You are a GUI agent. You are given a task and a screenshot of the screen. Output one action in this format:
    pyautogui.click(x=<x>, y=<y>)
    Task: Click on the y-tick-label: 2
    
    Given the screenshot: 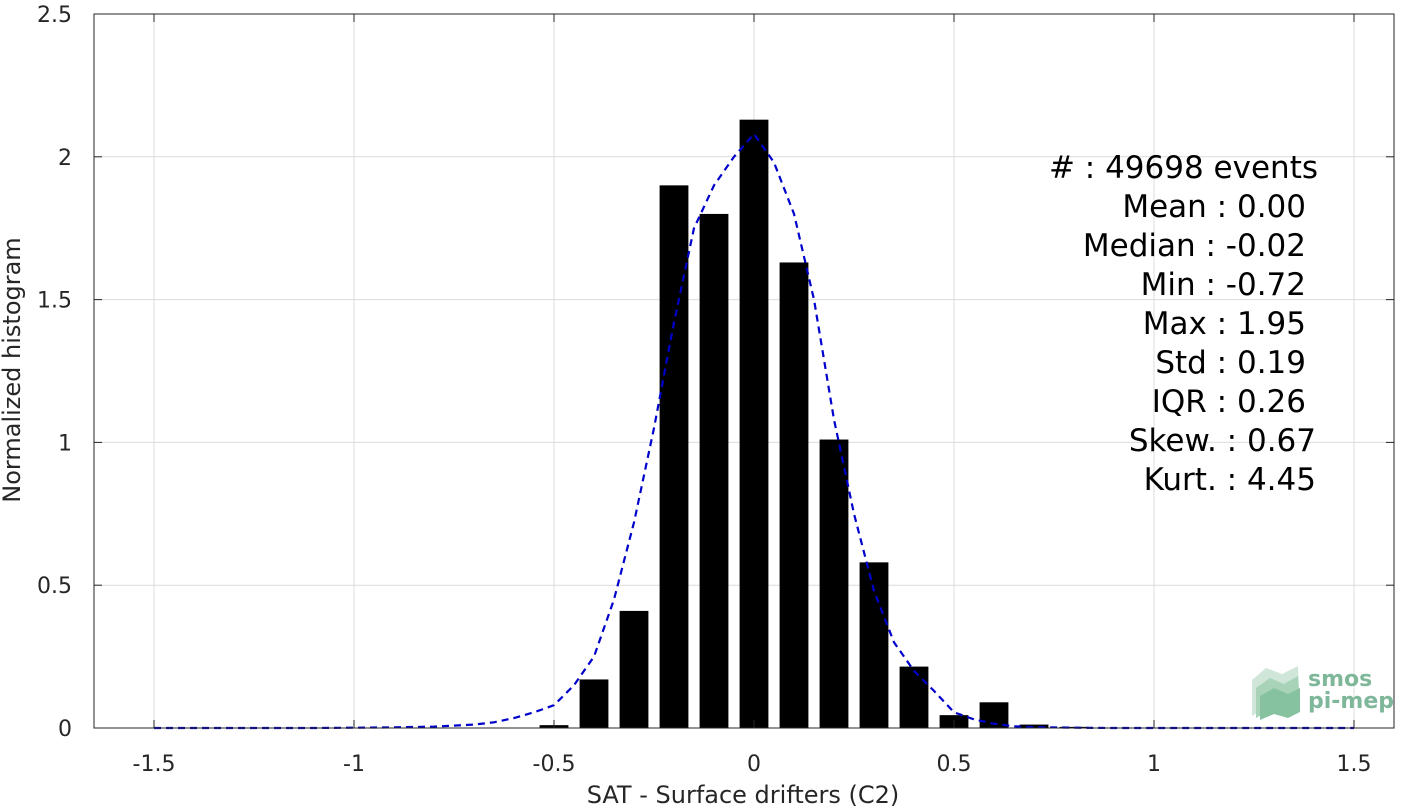 What is the action you would take?
    pyautogui.click(x=65, y=158)
    